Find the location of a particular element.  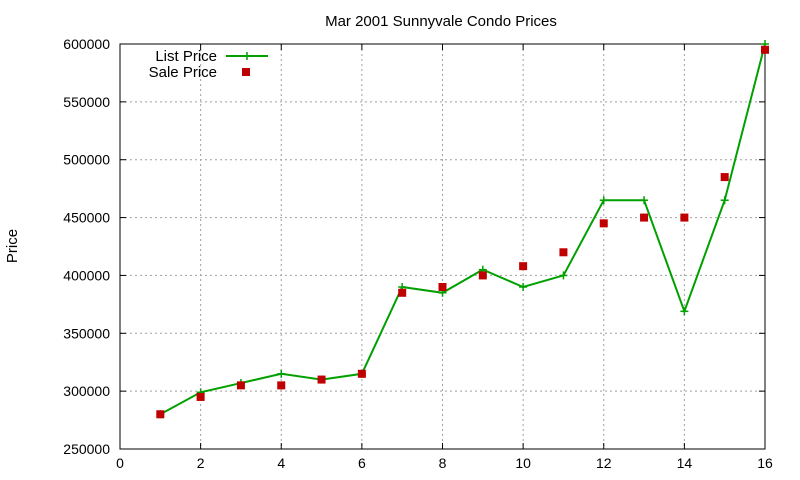

legend: List Price Sale Price is located at coordinates (208, 64).